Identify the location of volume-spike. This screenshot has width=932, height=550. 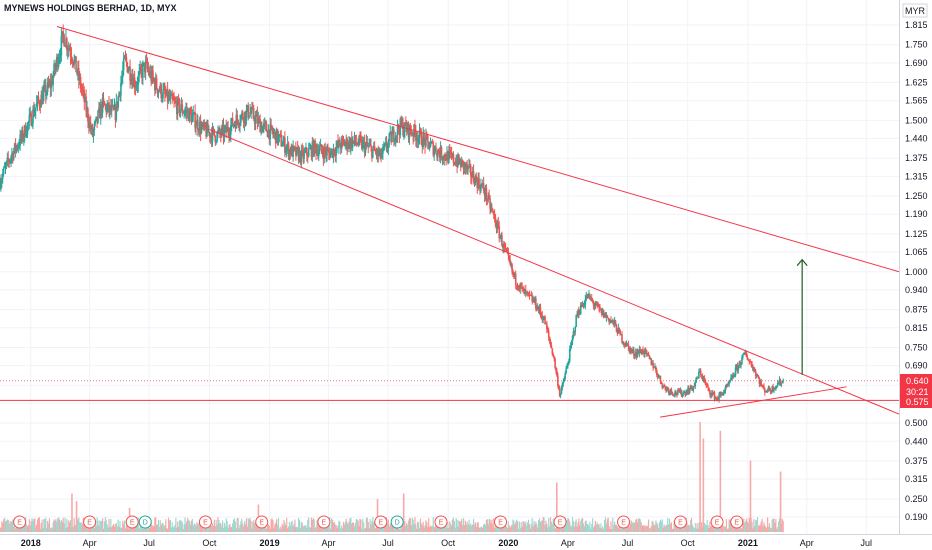
(377, 515).